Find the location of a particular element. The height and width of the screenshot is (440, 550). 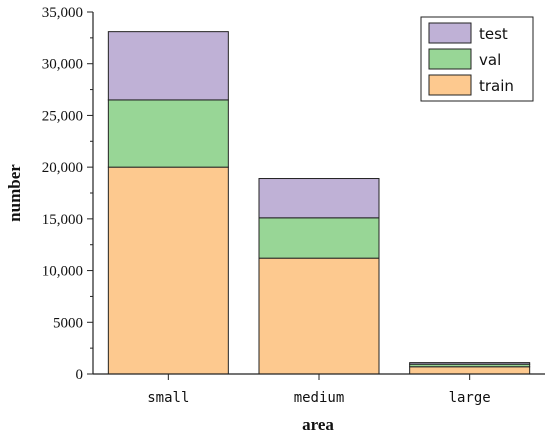

x-tick-label-small: small is located at coordinates (168, 398).